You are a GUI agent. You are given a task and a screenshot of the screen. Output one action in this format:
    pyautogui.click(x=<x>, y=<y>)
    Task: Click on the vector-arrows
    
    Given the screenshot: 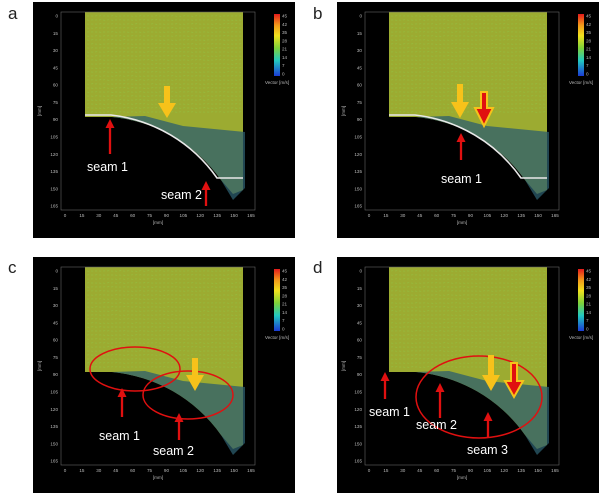 What is the action you would take?
    pyautogui.click(x=164, y=319)
    